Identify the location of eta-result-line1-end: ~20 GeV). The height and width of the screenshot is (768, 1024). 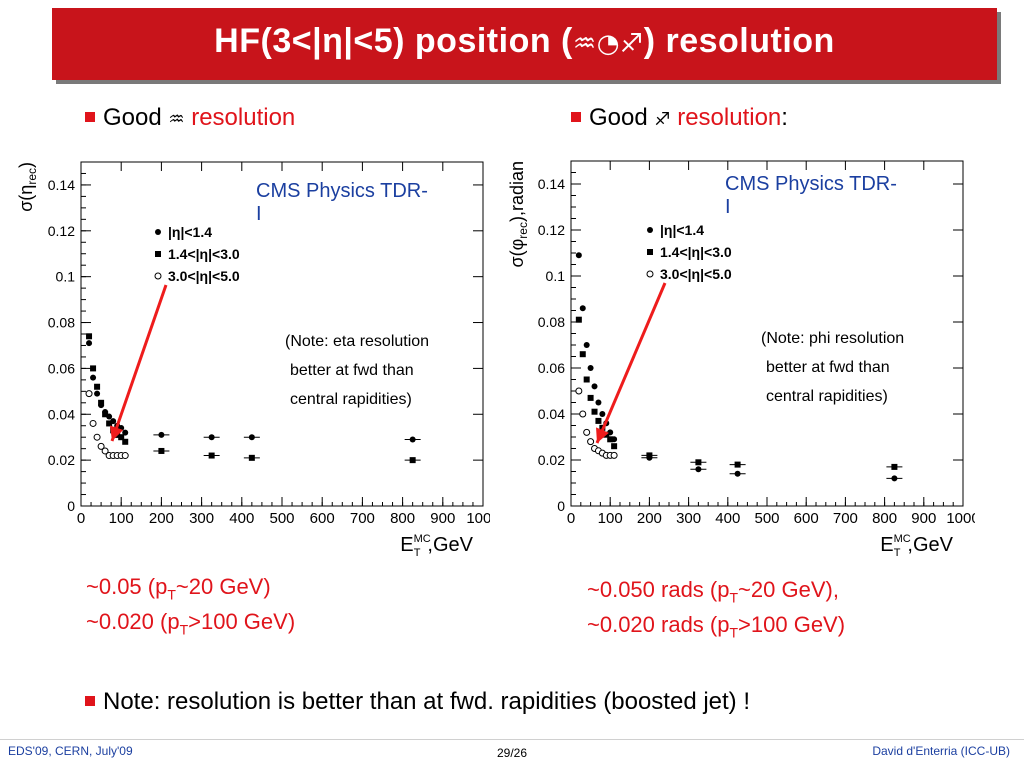
(223, 586).